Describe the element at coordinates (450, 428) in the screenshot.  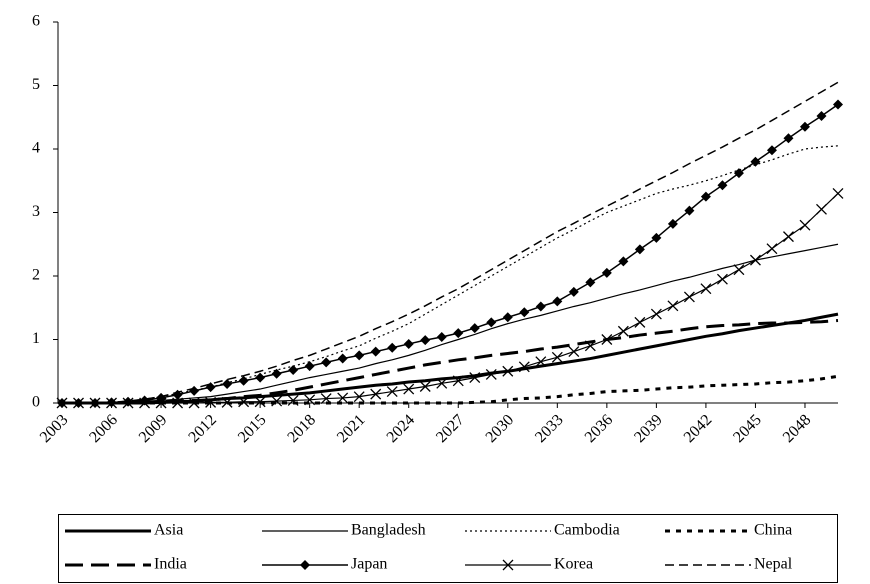
I see `x-tick-label: 2027` at that location.